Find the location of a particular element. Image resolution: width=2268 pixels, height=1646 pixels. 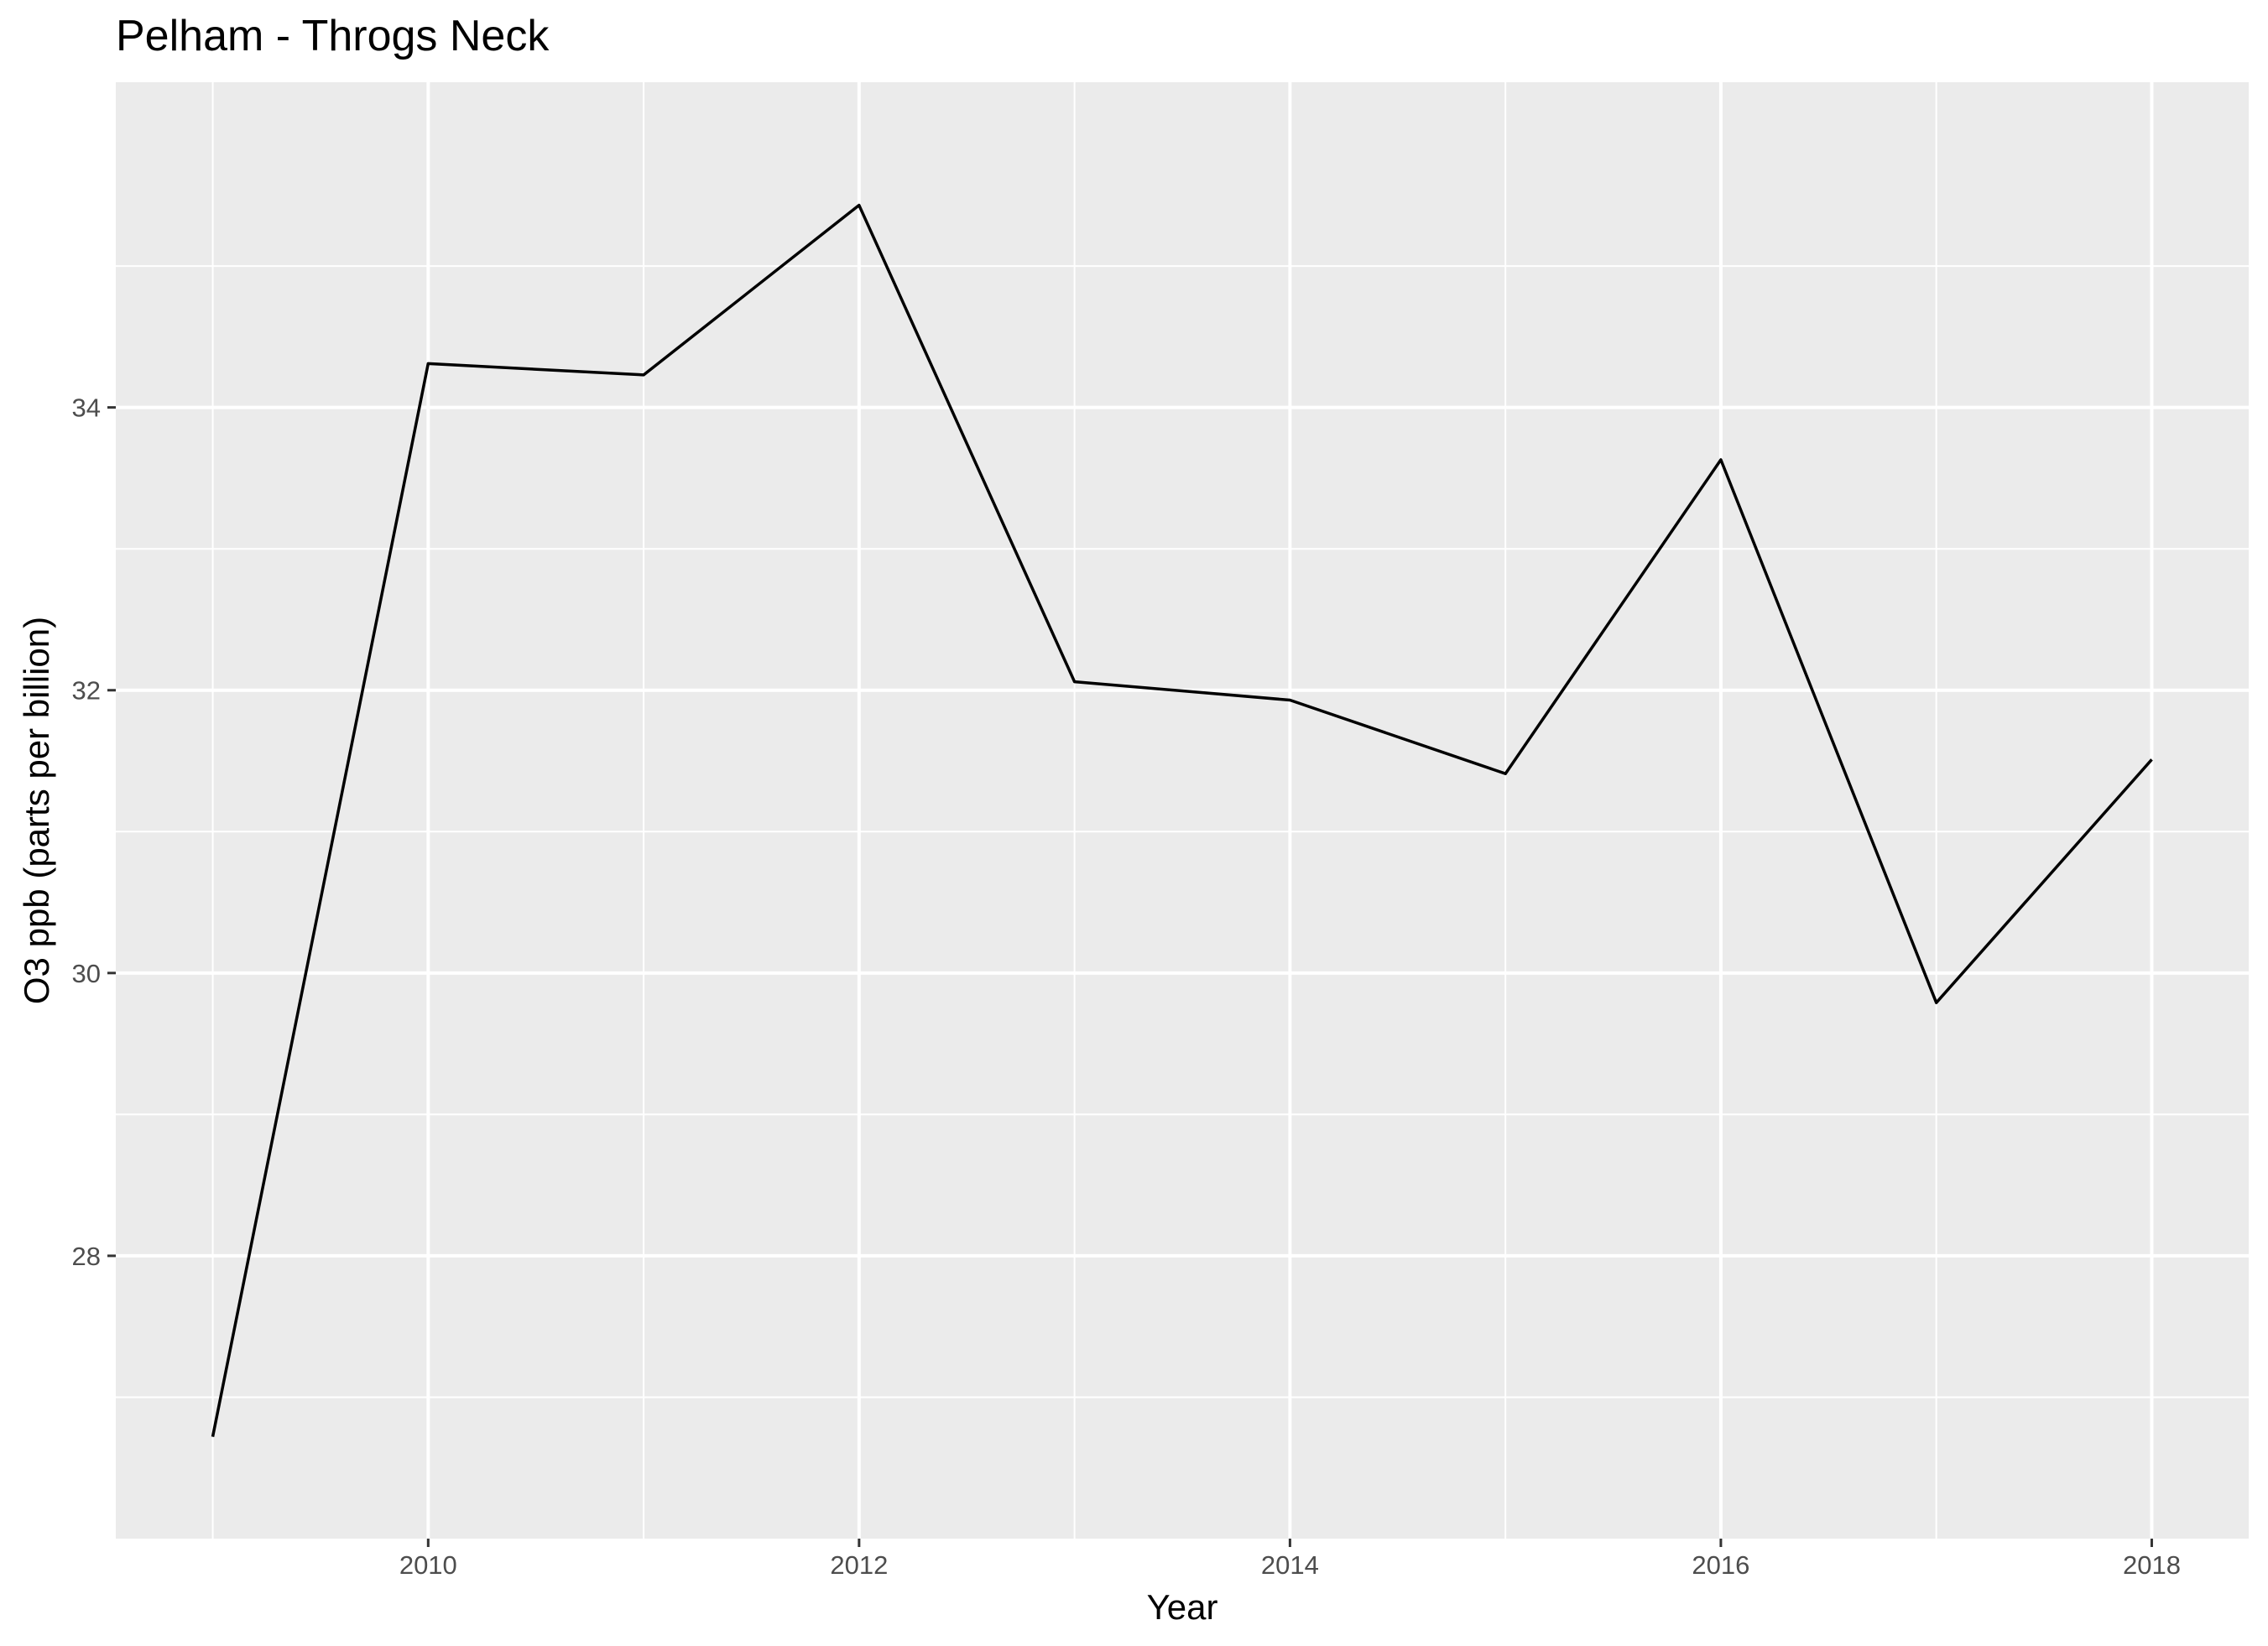

chart-title: Pelham - Throgs Neck is located at coordinates (333, 36).